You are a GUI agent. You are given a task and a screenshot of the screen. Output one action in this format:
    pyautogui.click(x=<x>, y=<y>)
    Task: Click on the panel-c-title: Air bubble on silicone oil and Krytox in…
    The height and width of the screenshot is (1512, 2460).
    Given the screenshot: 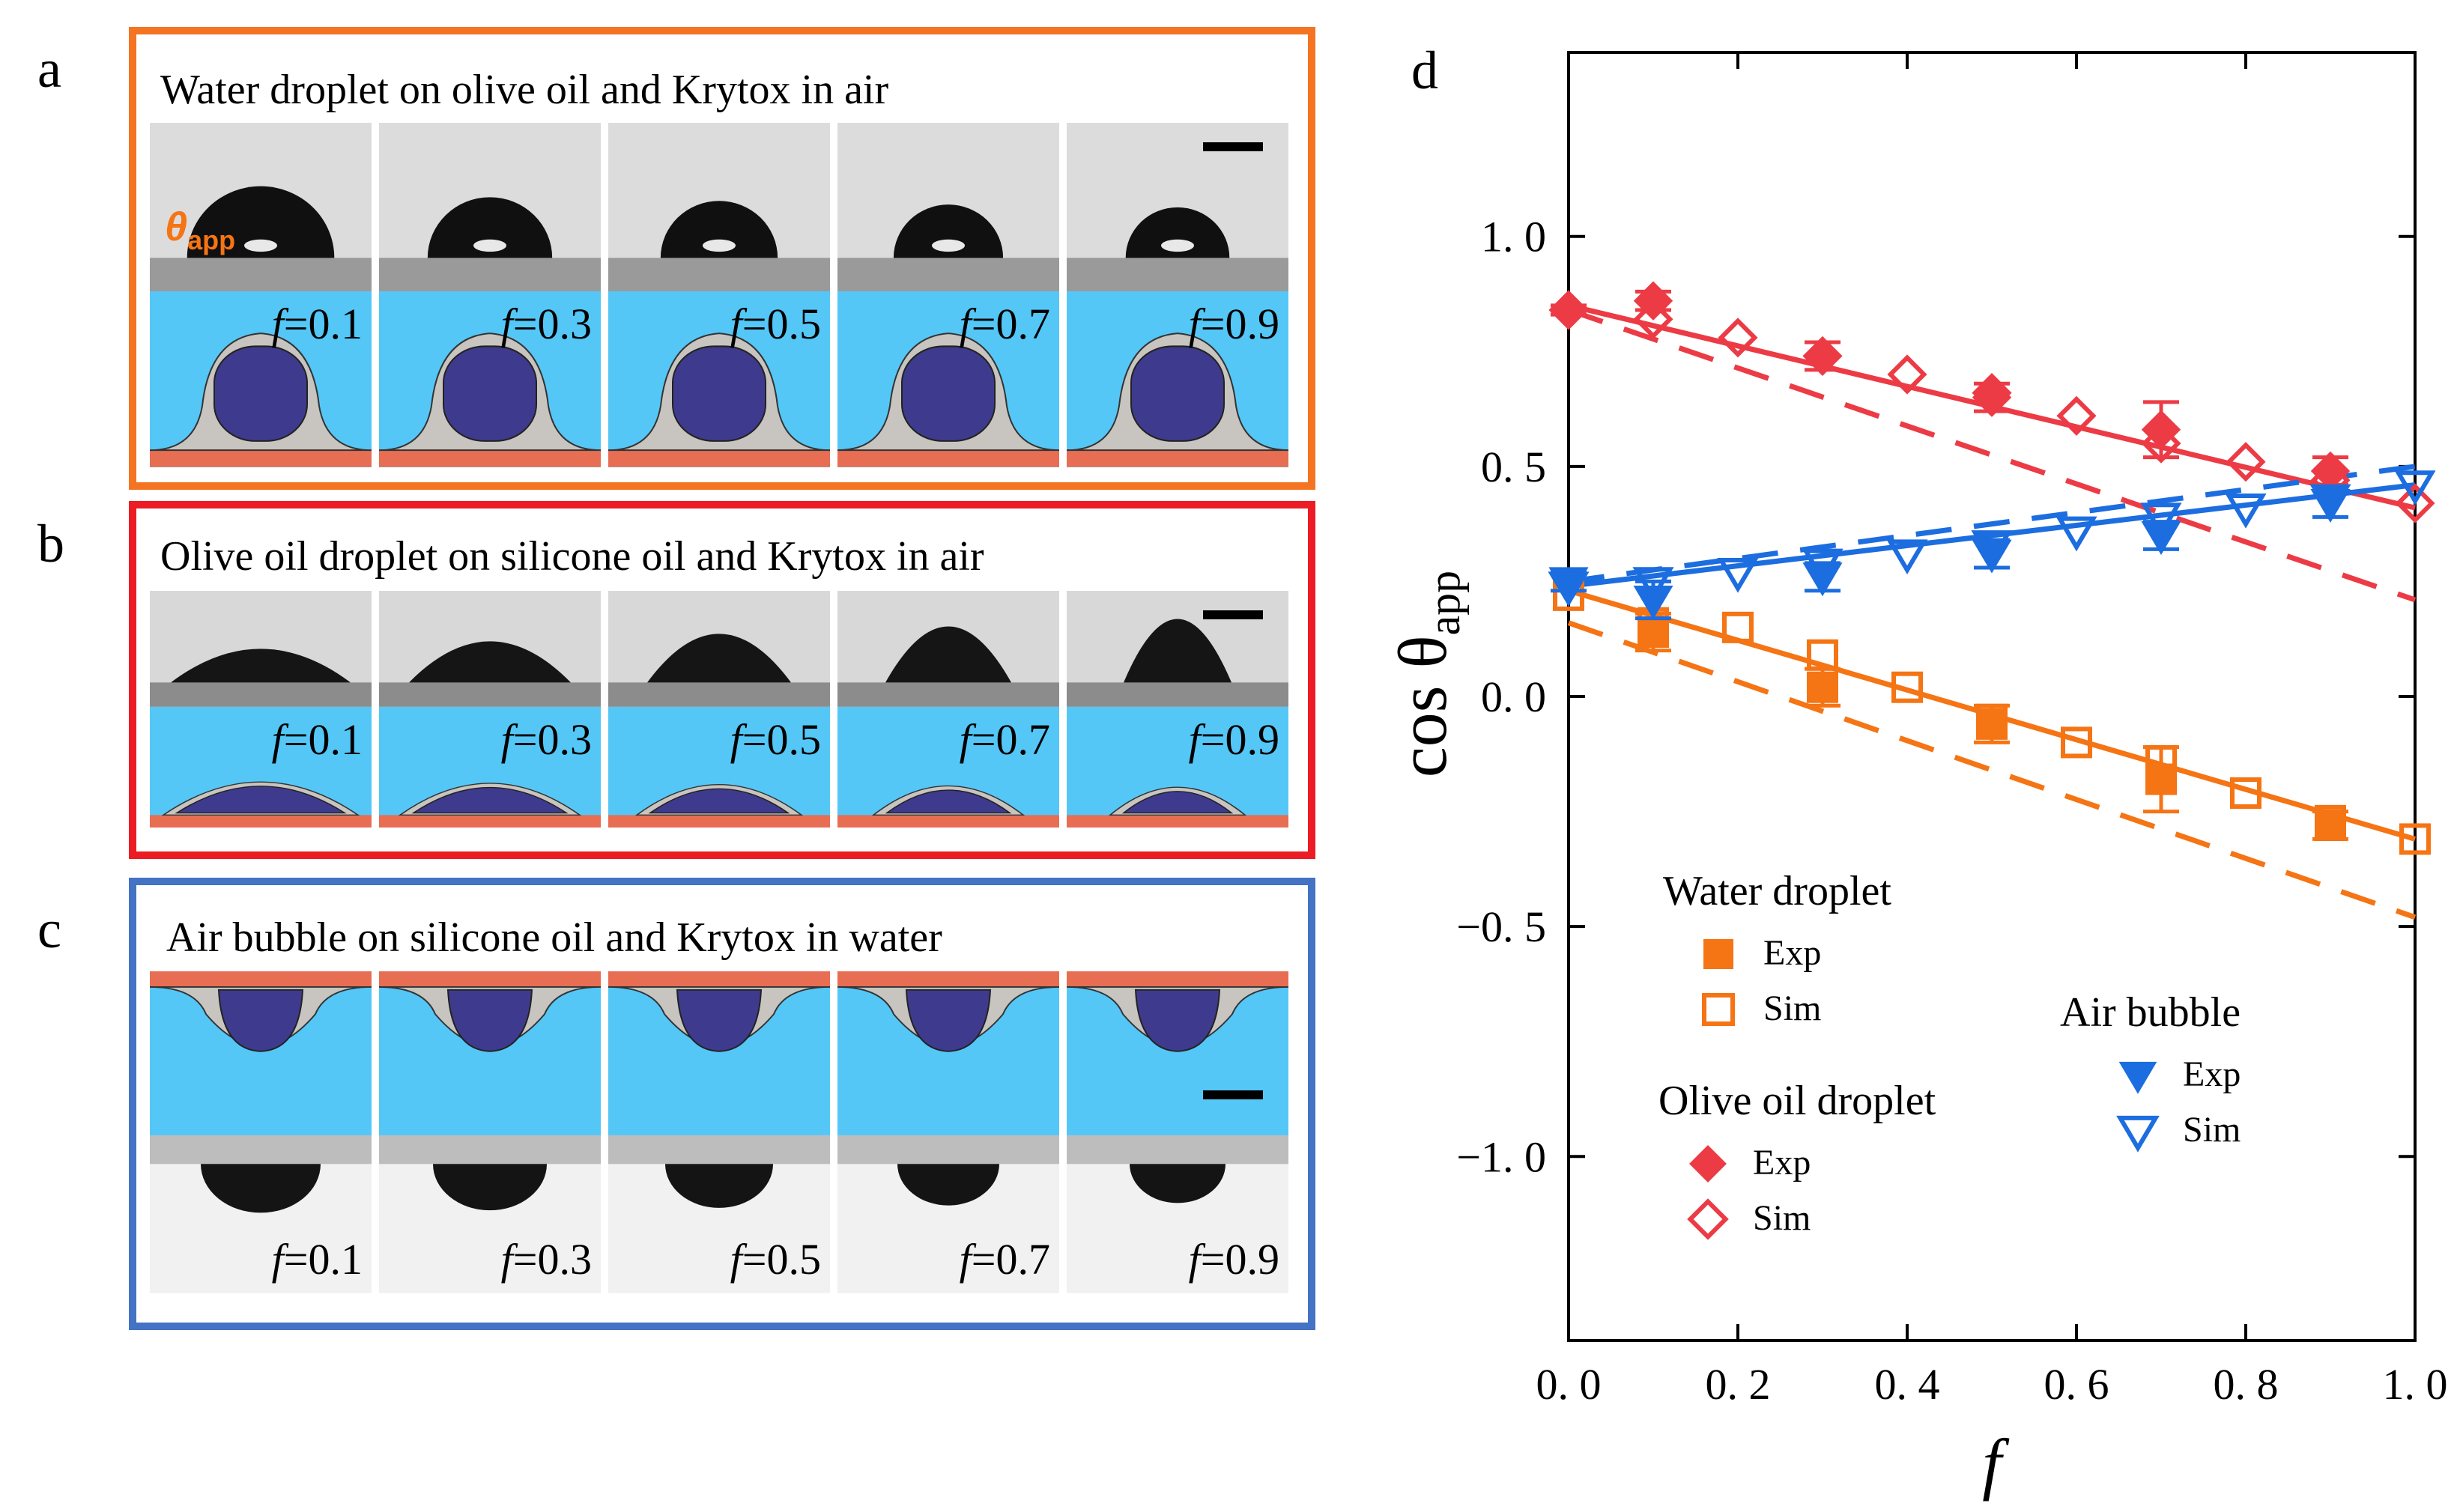 What is the action you would take?
    pyautogui.click(x=554, y=937)
    